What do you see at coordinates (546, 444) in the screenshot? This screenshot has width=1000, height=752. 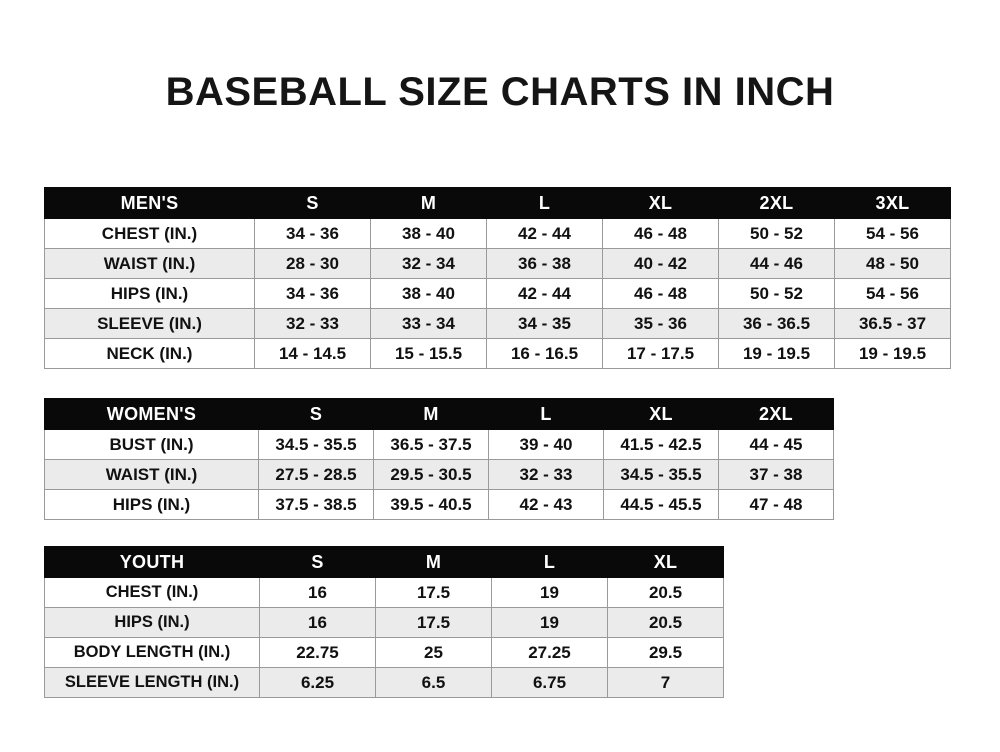 I see `cell-value: 39 - 40` at bounding box center [546, 444].